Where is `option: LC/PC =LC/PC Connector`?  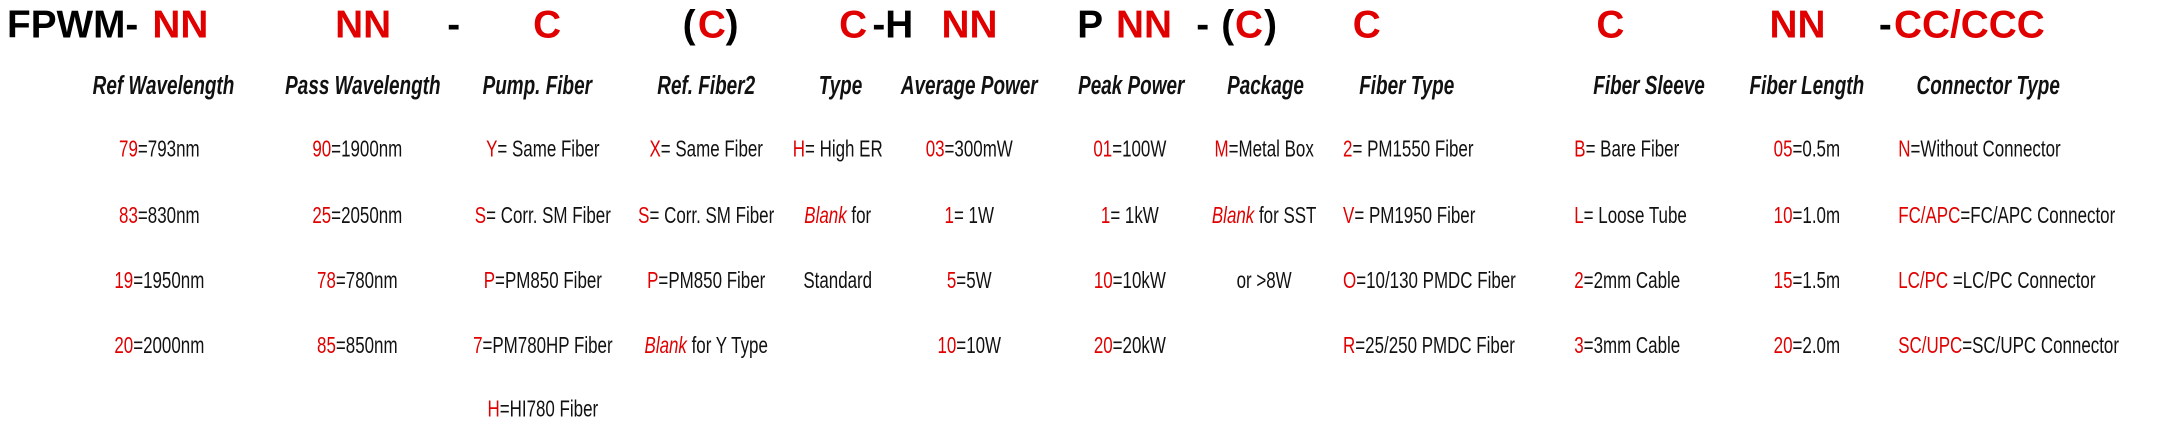 option: LC/PC =LC/PC Connector is located at coordinates (1996, 280).